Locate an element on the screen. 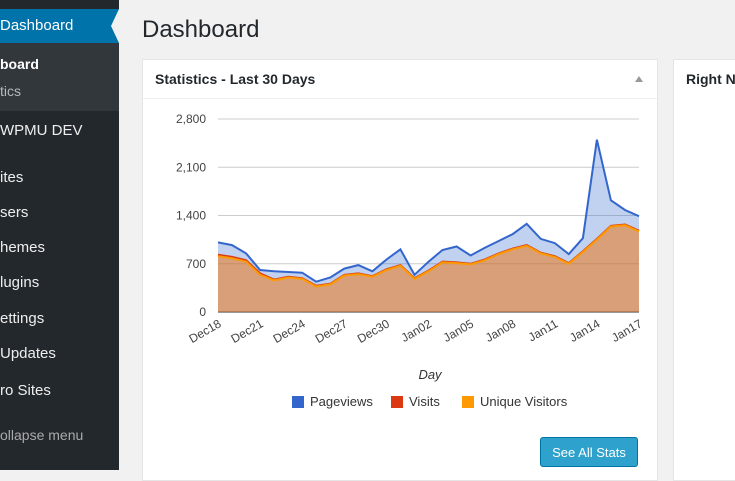 The height and width of the screenshot is (481, 735). y-axis: 0 700 1,400 2,100 2,800 is located at coordinates (191, 215).